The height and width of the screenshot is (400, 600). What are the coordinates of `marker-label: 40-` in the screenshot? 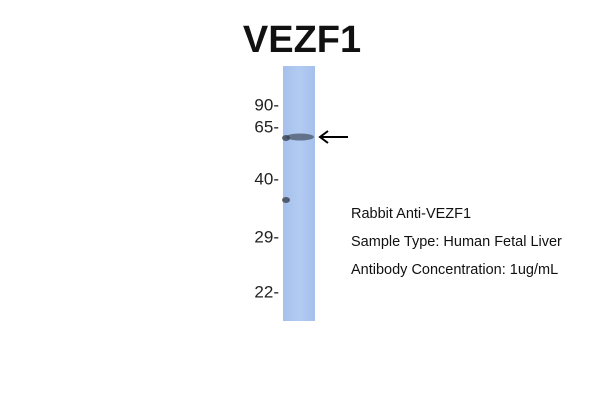 It's located at (266, 178).